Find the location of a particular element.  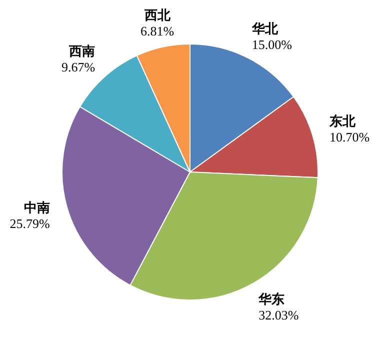

data-label: 10.70% is located at coordinates (349, 137).